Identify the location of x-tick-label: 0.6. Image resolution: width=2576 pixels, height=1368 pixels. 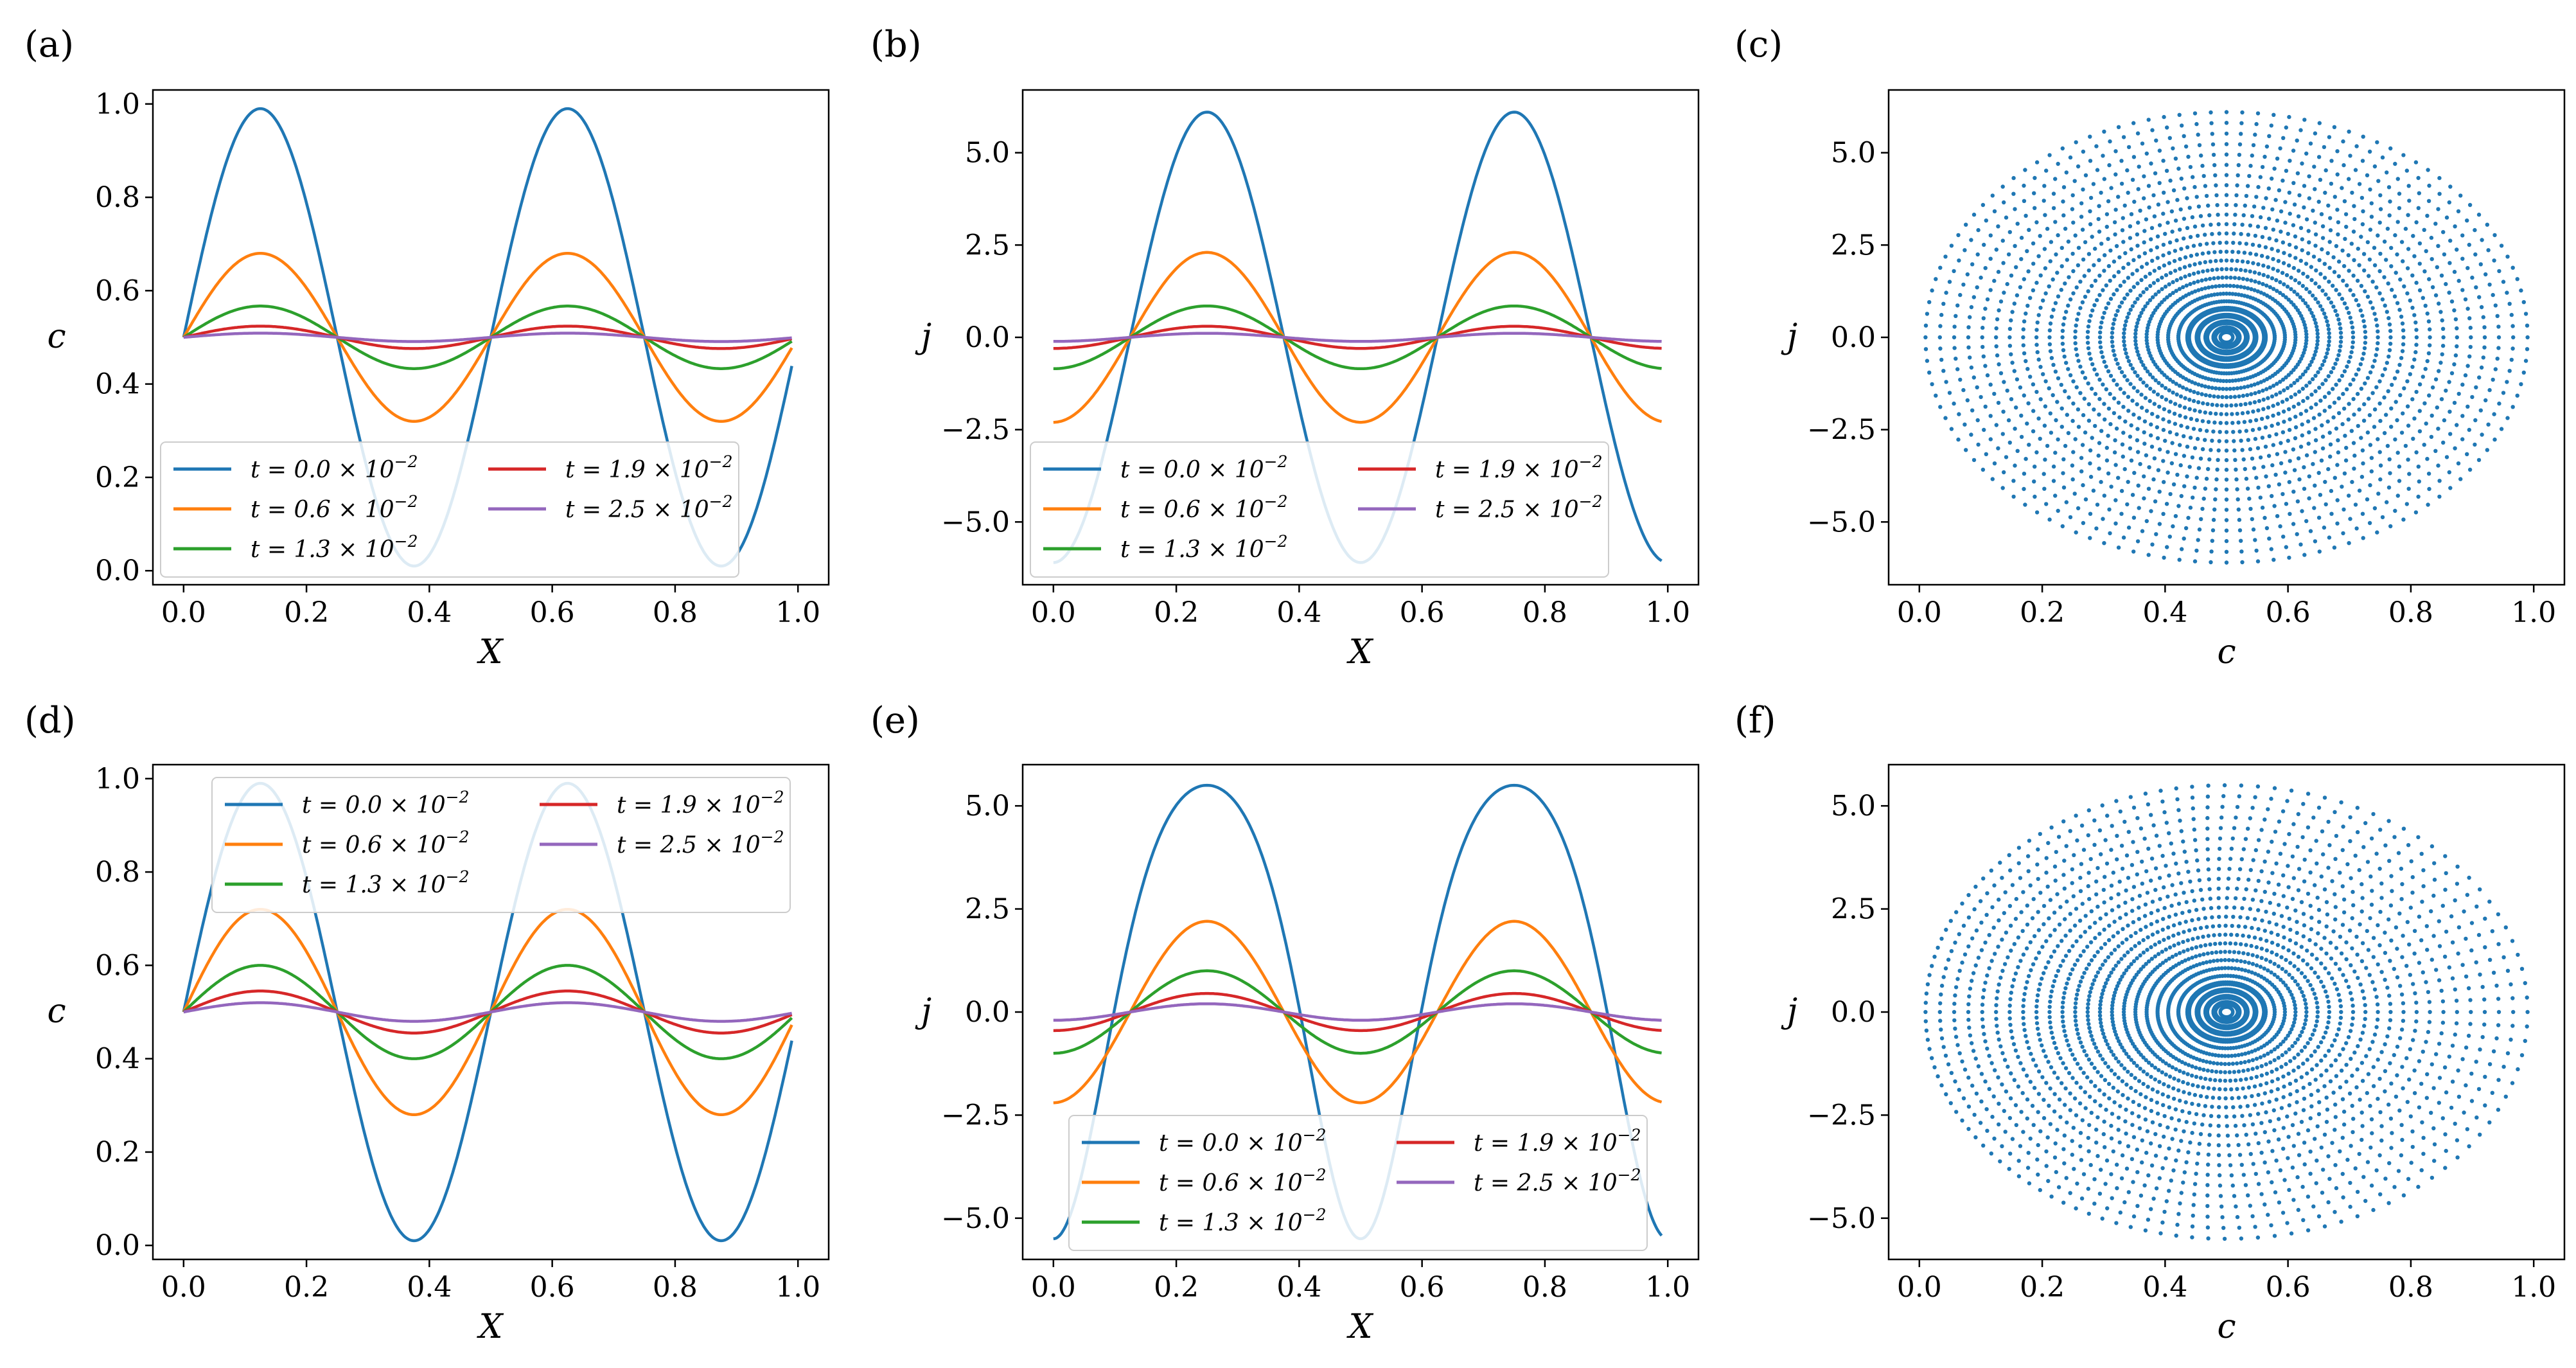
(2288, 1287).